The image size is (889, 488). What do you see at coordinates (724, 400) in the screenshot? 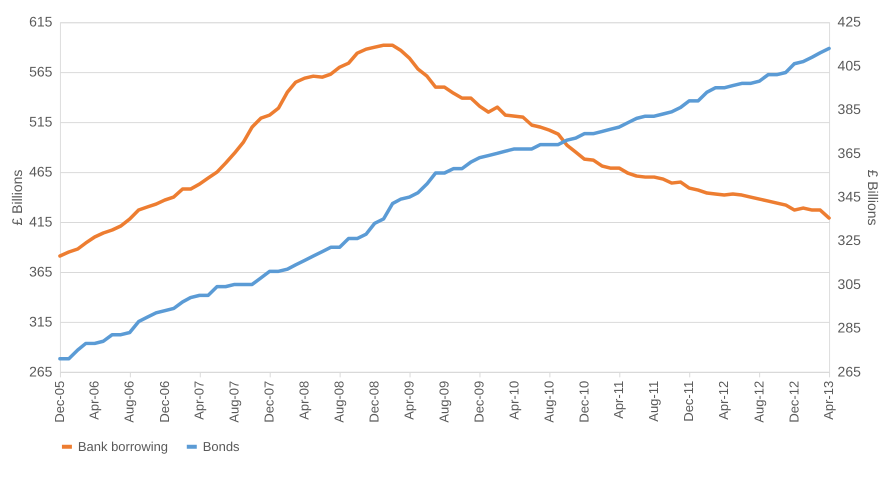
I see `x-tick-label: Apr-12` at bounding box center [724, 400].